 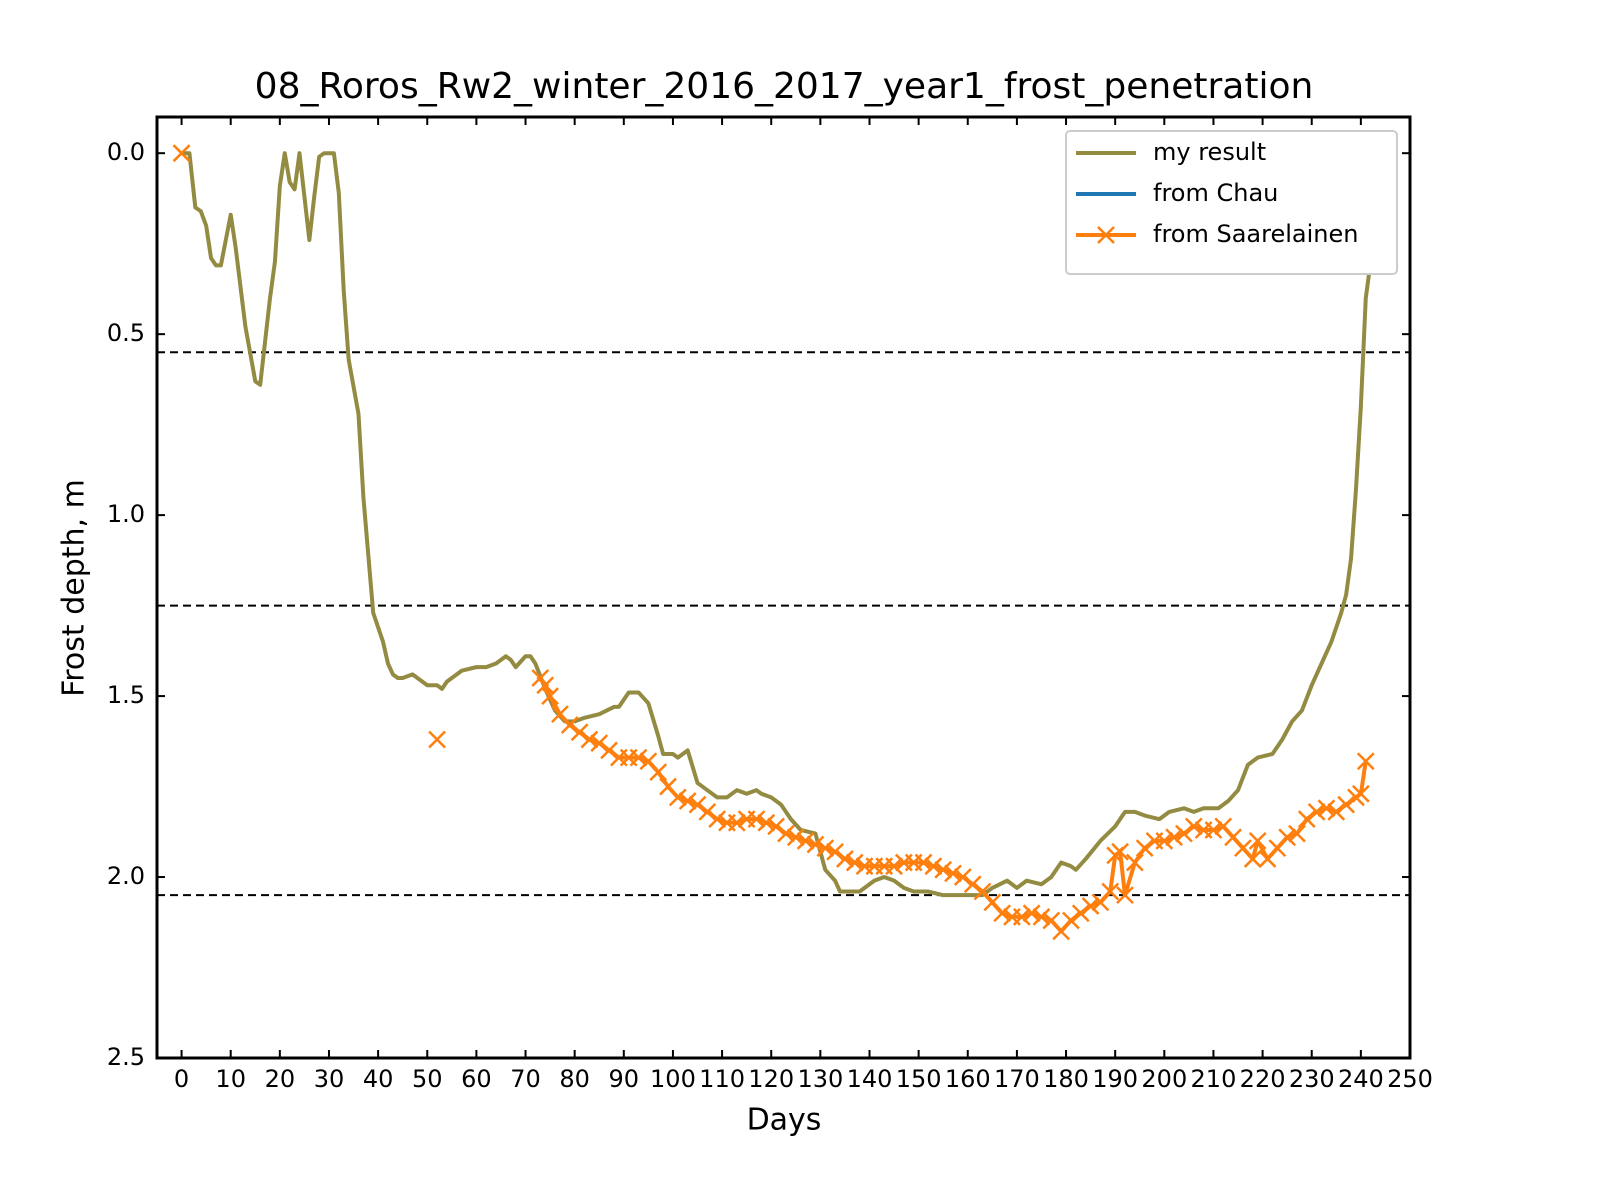 What do you see at coordinates (1263, 1079) in the screenshot?
I see `x-tick-label: 220` at bounding box center [1263, 1079].